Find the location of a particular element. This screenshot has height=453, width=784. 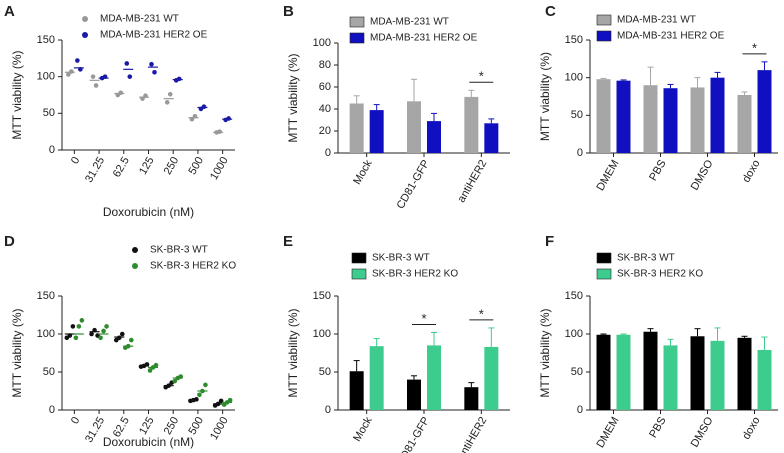

x-tick-label: 125 is located at coordinates (147, 426).